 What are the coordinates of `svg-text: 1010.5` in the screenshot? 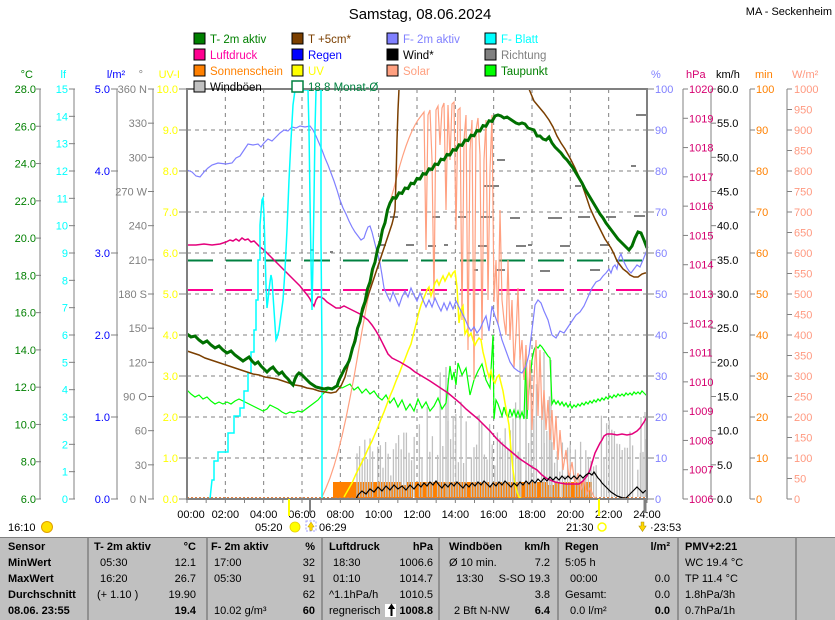 It's located at (416, 595).